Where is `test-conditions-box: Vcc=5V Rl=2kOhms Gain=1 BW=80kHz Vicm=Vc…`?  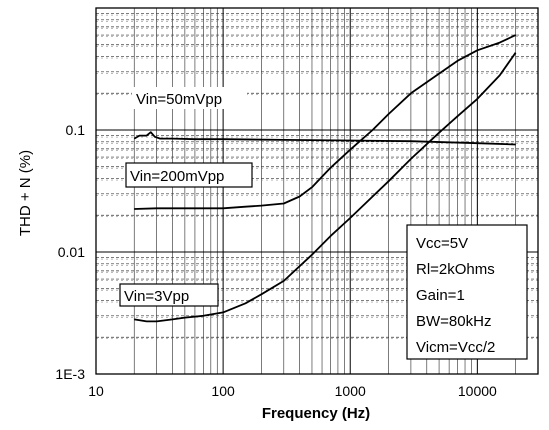 test-conditions-box: Vcc=5V Rl=2kOhms Gain=1 BW=80kHz Vicm=Vc… is located at coordinates (467, 292).